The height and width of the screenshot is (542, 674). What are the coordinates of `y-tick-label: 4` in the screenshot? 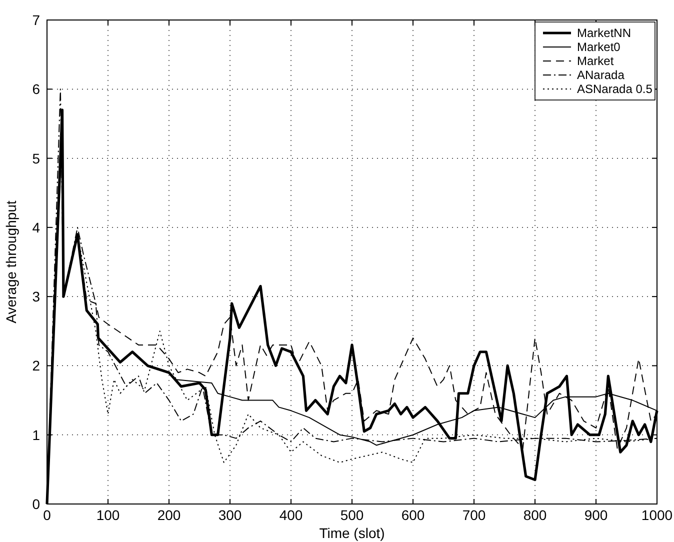 It's located at (36, 227).